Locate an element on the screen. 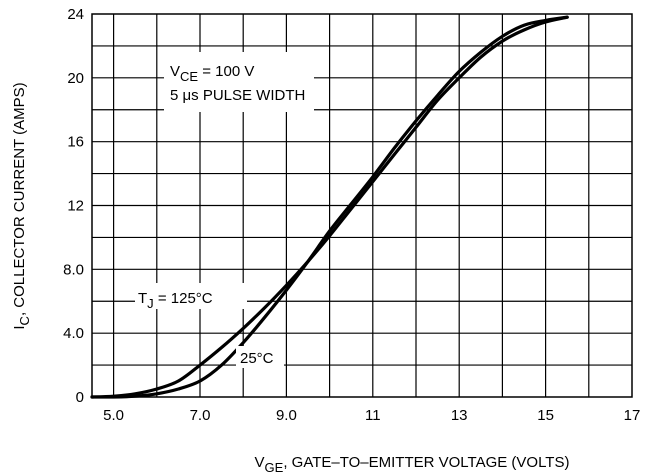 The width and height of the screenshot is (650, 474). x-tick-label: 9.0 is located at coordinates (286, 415).